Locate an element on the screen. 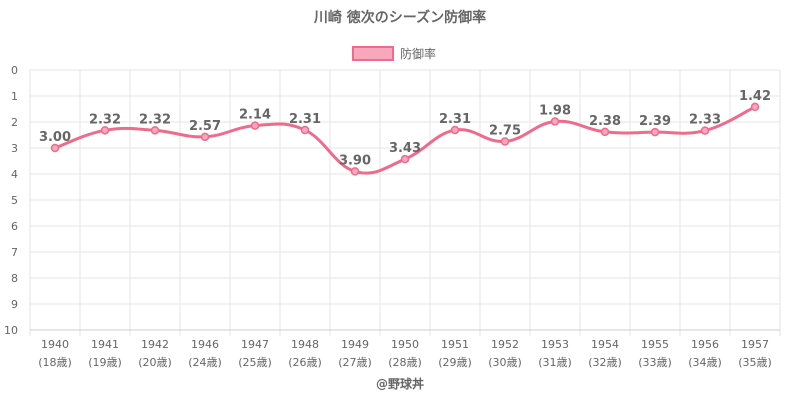 Image resolution: width=800 pixels, height=400 pixels. data-label: 2.39 is located at coordinates (655, 121).